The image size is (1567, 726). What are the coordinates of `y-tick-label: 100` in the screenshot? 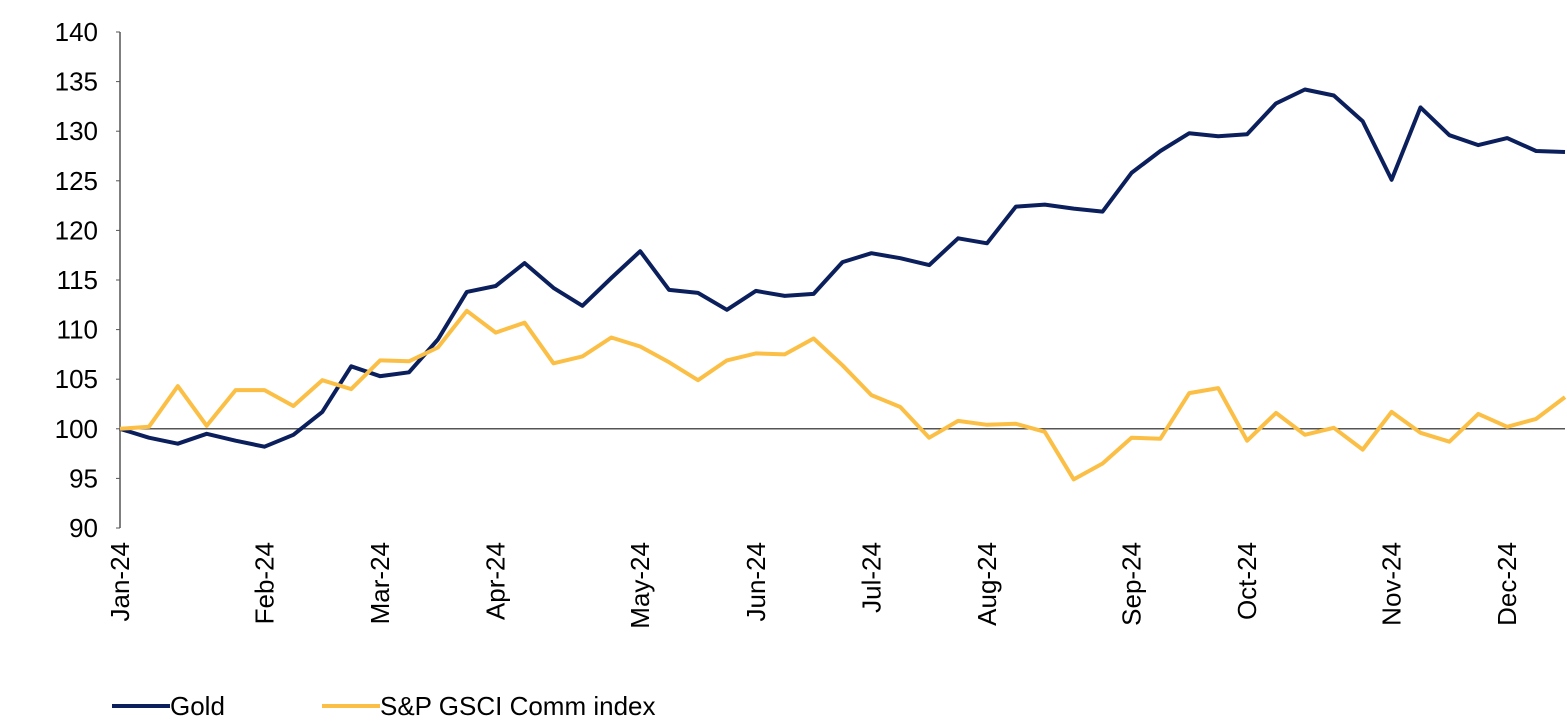 It's located at (76, 429).